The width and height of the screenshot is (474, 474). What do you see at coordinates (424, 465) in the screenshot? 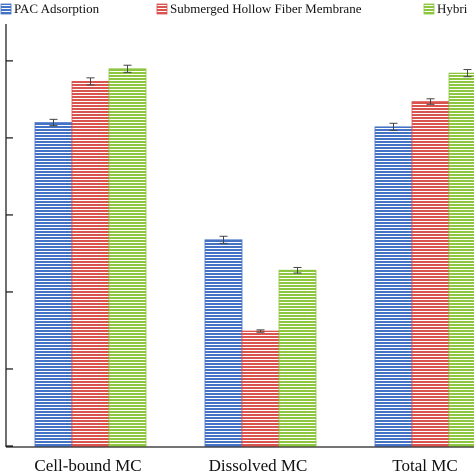
I see `x-tick-label-3: Total MC` at bounding box center [424, 465].